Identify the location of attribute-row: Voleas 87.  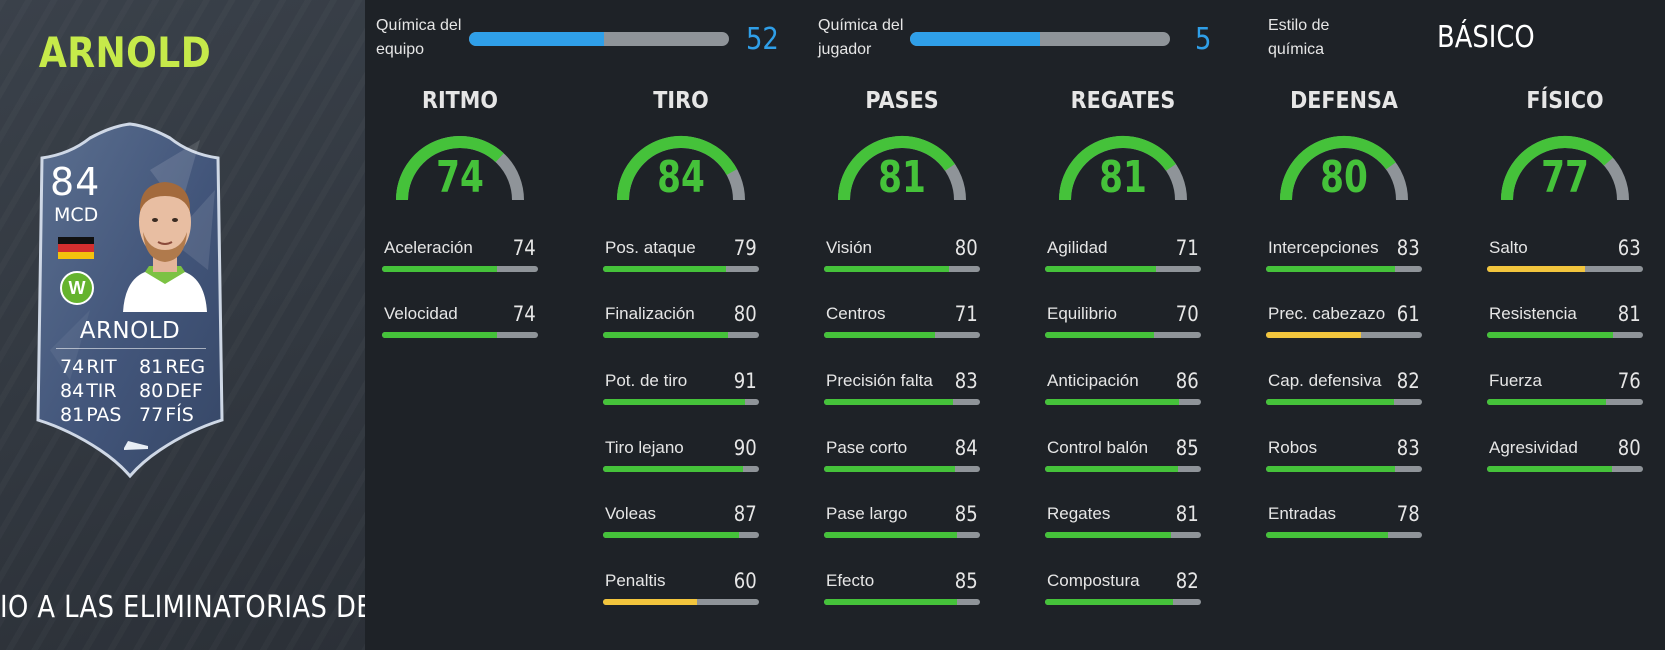
(681, 528).